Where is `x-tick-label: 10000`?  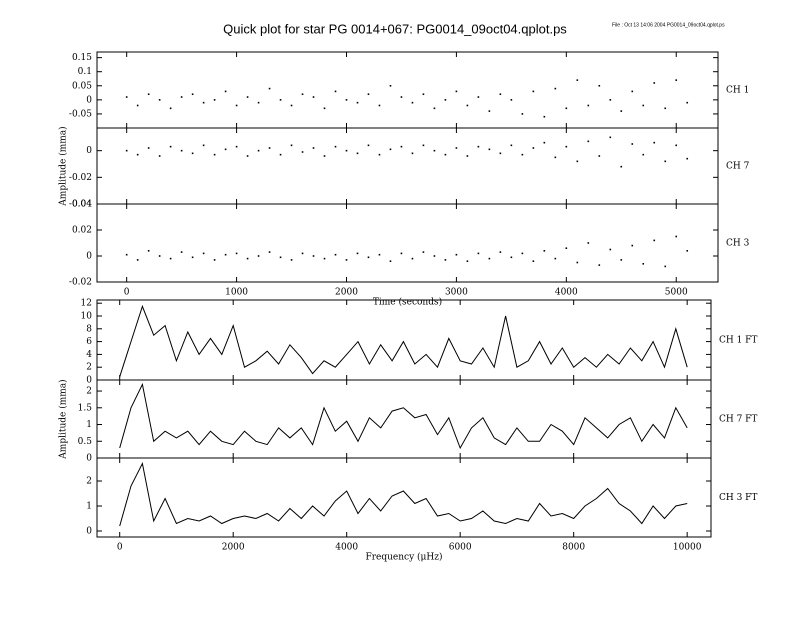
x-tick-label: 10000 is located at coordinates (687, 548).